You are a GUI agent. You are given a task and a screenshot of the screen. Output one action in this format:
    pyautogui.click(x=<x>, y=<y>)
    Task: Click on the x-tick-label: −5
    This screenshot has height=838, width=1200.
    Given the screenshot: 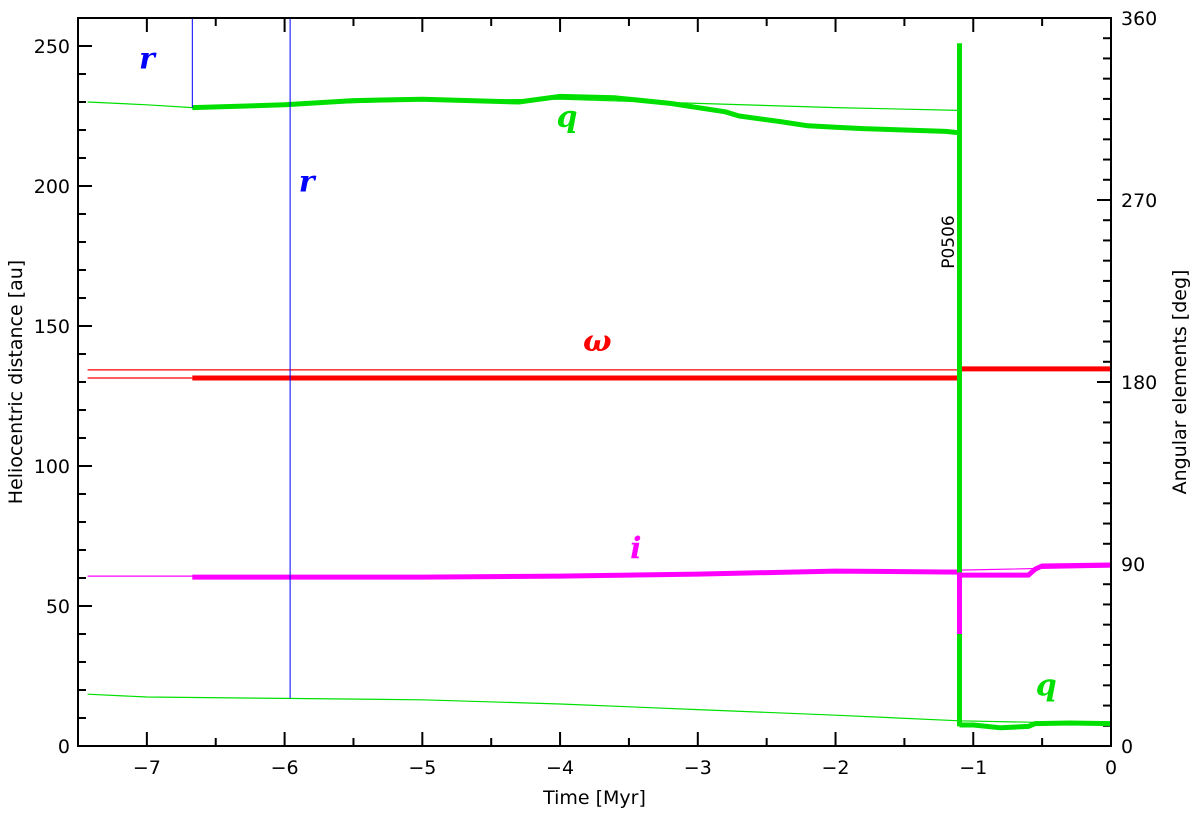 What is the action you would take?
    pyautogui.click(x=422, y=768)
    